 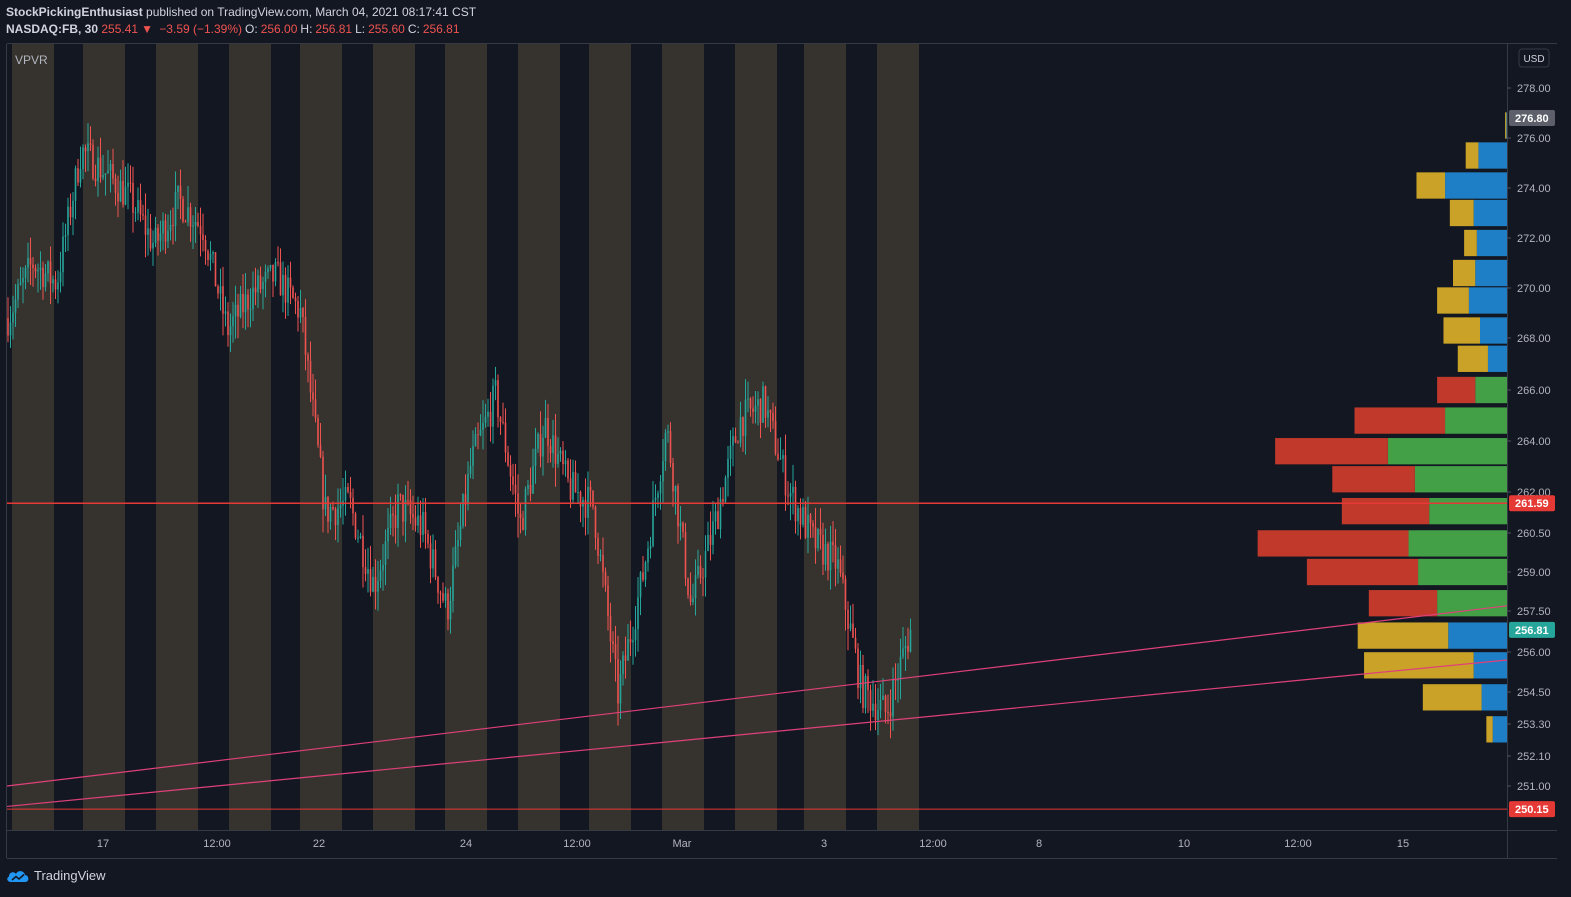 What do you see at coordinates (1534, 442) in the screenshot?
I see `y-tick-label: 264.00` at bounding box center [1534, 442].